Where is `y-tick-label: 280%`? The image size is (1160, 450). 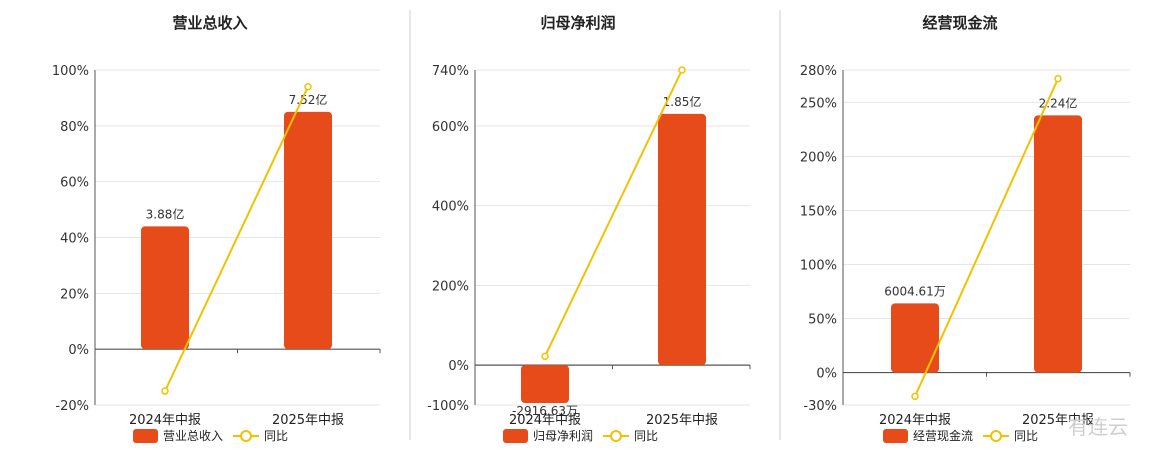
y-tick-label: 280% is located at coordinates (818, 71).